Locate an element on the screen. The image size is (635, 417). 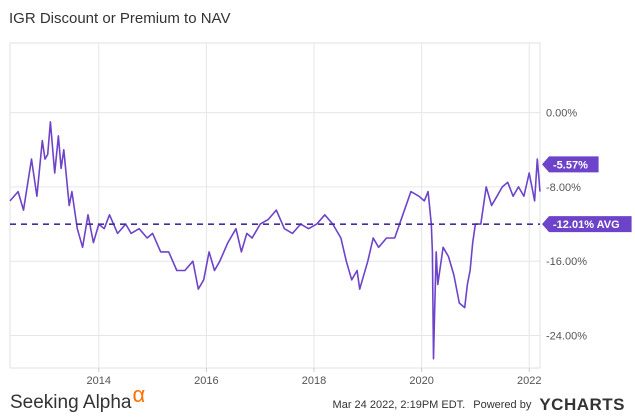
alpha-icon: α is located at coordinates (139, 394).